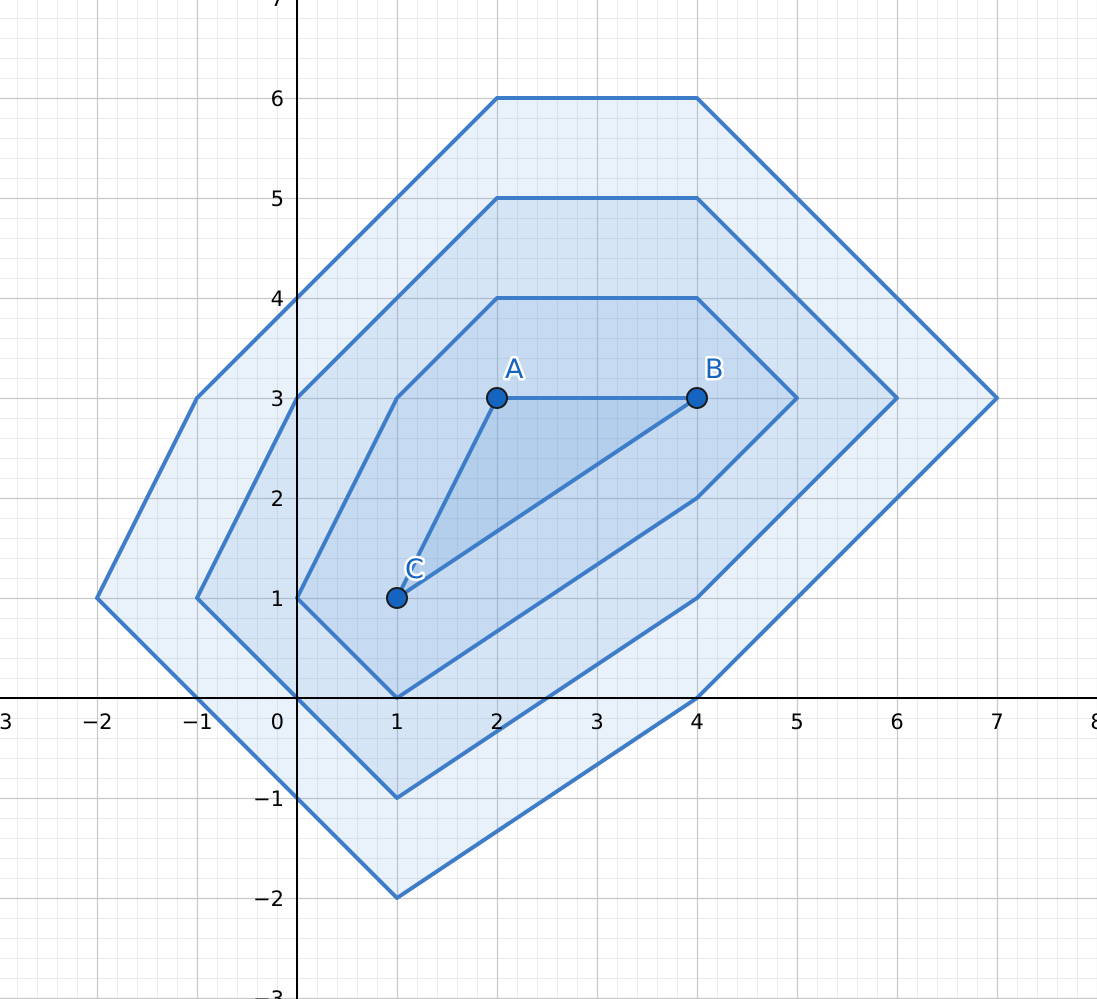  I want to click on y-tick-label: 2, so click(277, 499).